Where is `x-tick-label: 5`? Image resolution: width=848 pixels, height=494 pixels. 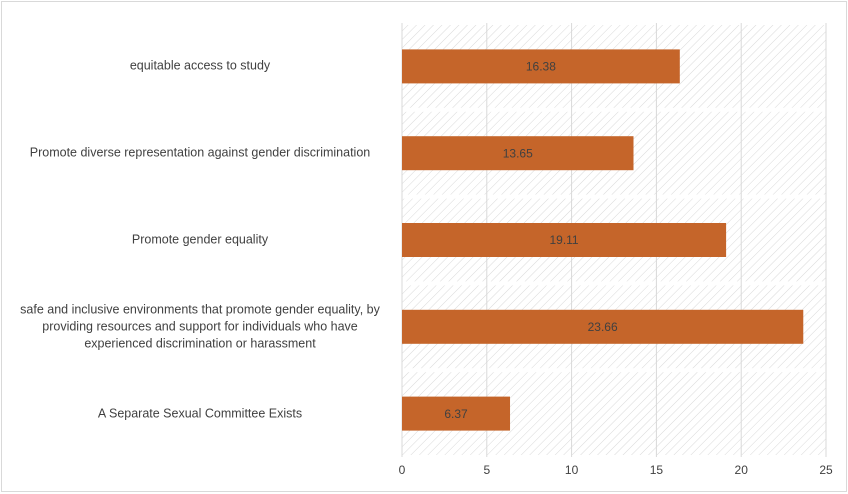
x-tick-label: 5 is located at coordinates (486, 470).